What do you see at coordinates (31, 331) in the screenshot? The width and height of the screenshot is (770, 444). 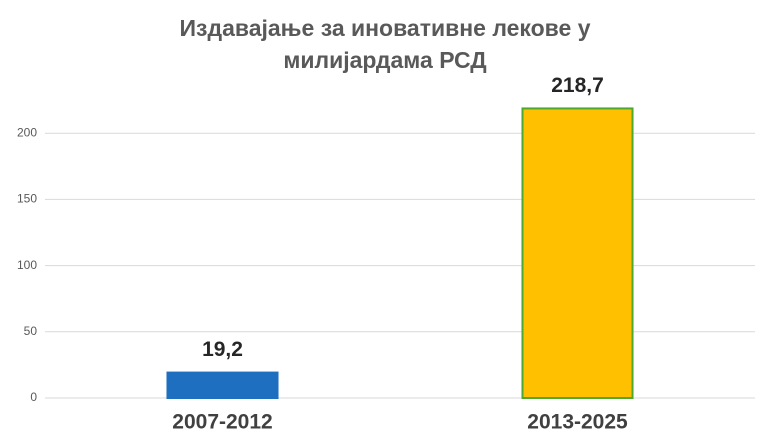 I see `y-tick-label: 50` at bounding box center [31, 331].